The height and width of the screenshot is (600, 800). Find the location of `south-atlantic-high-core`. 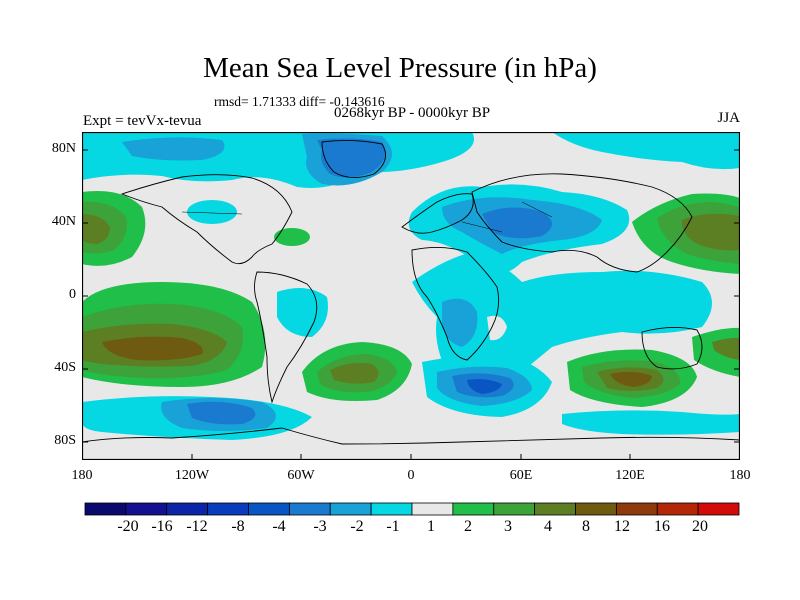

south-atlantic-high-core is located at coordinates (354, 373).